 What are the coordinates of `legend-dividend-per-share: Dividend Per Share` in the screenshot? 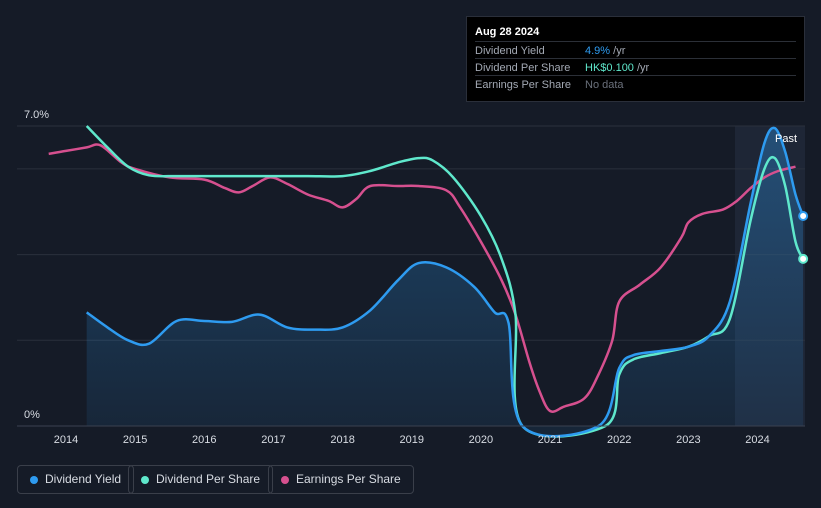 It's located at (201, 479).